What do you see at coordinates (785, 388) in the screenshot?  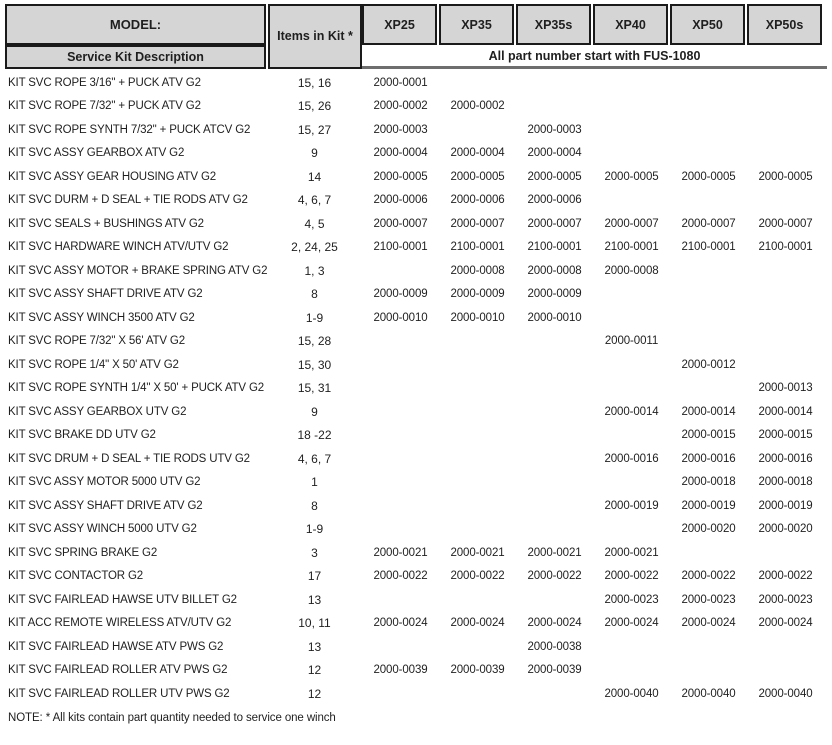 I see `part-number-cell: 2000-0013` at bounding box center [785, 388].